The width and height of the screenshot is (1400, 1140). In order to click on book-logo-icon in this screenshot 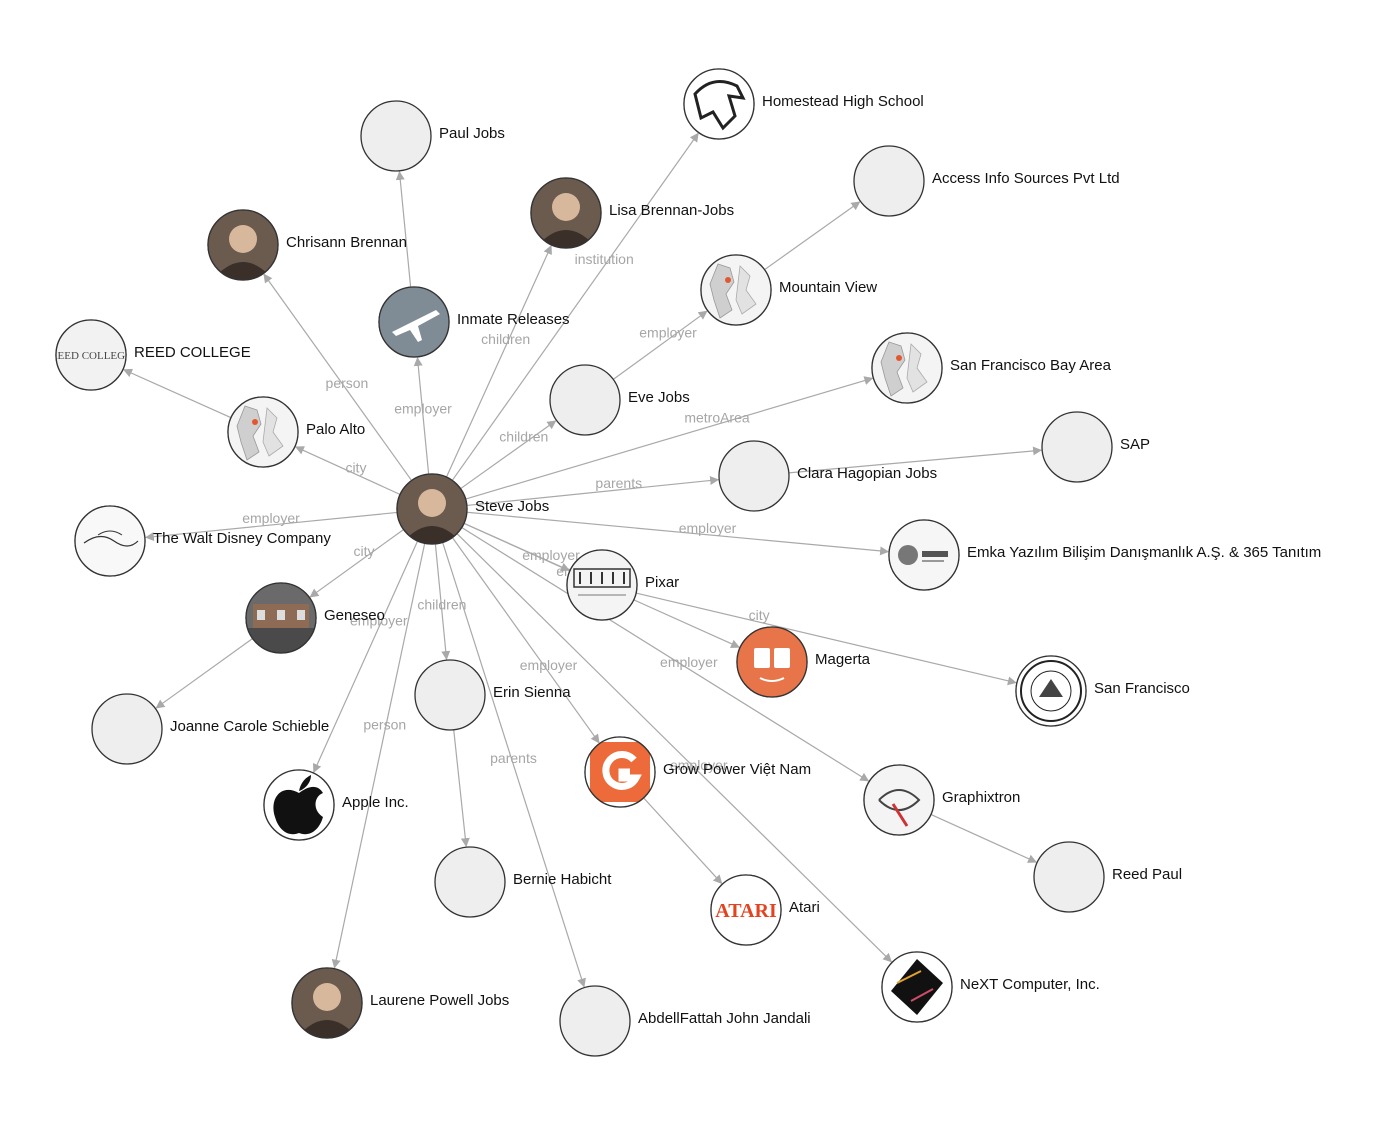, I will do `click(772, 662)`.